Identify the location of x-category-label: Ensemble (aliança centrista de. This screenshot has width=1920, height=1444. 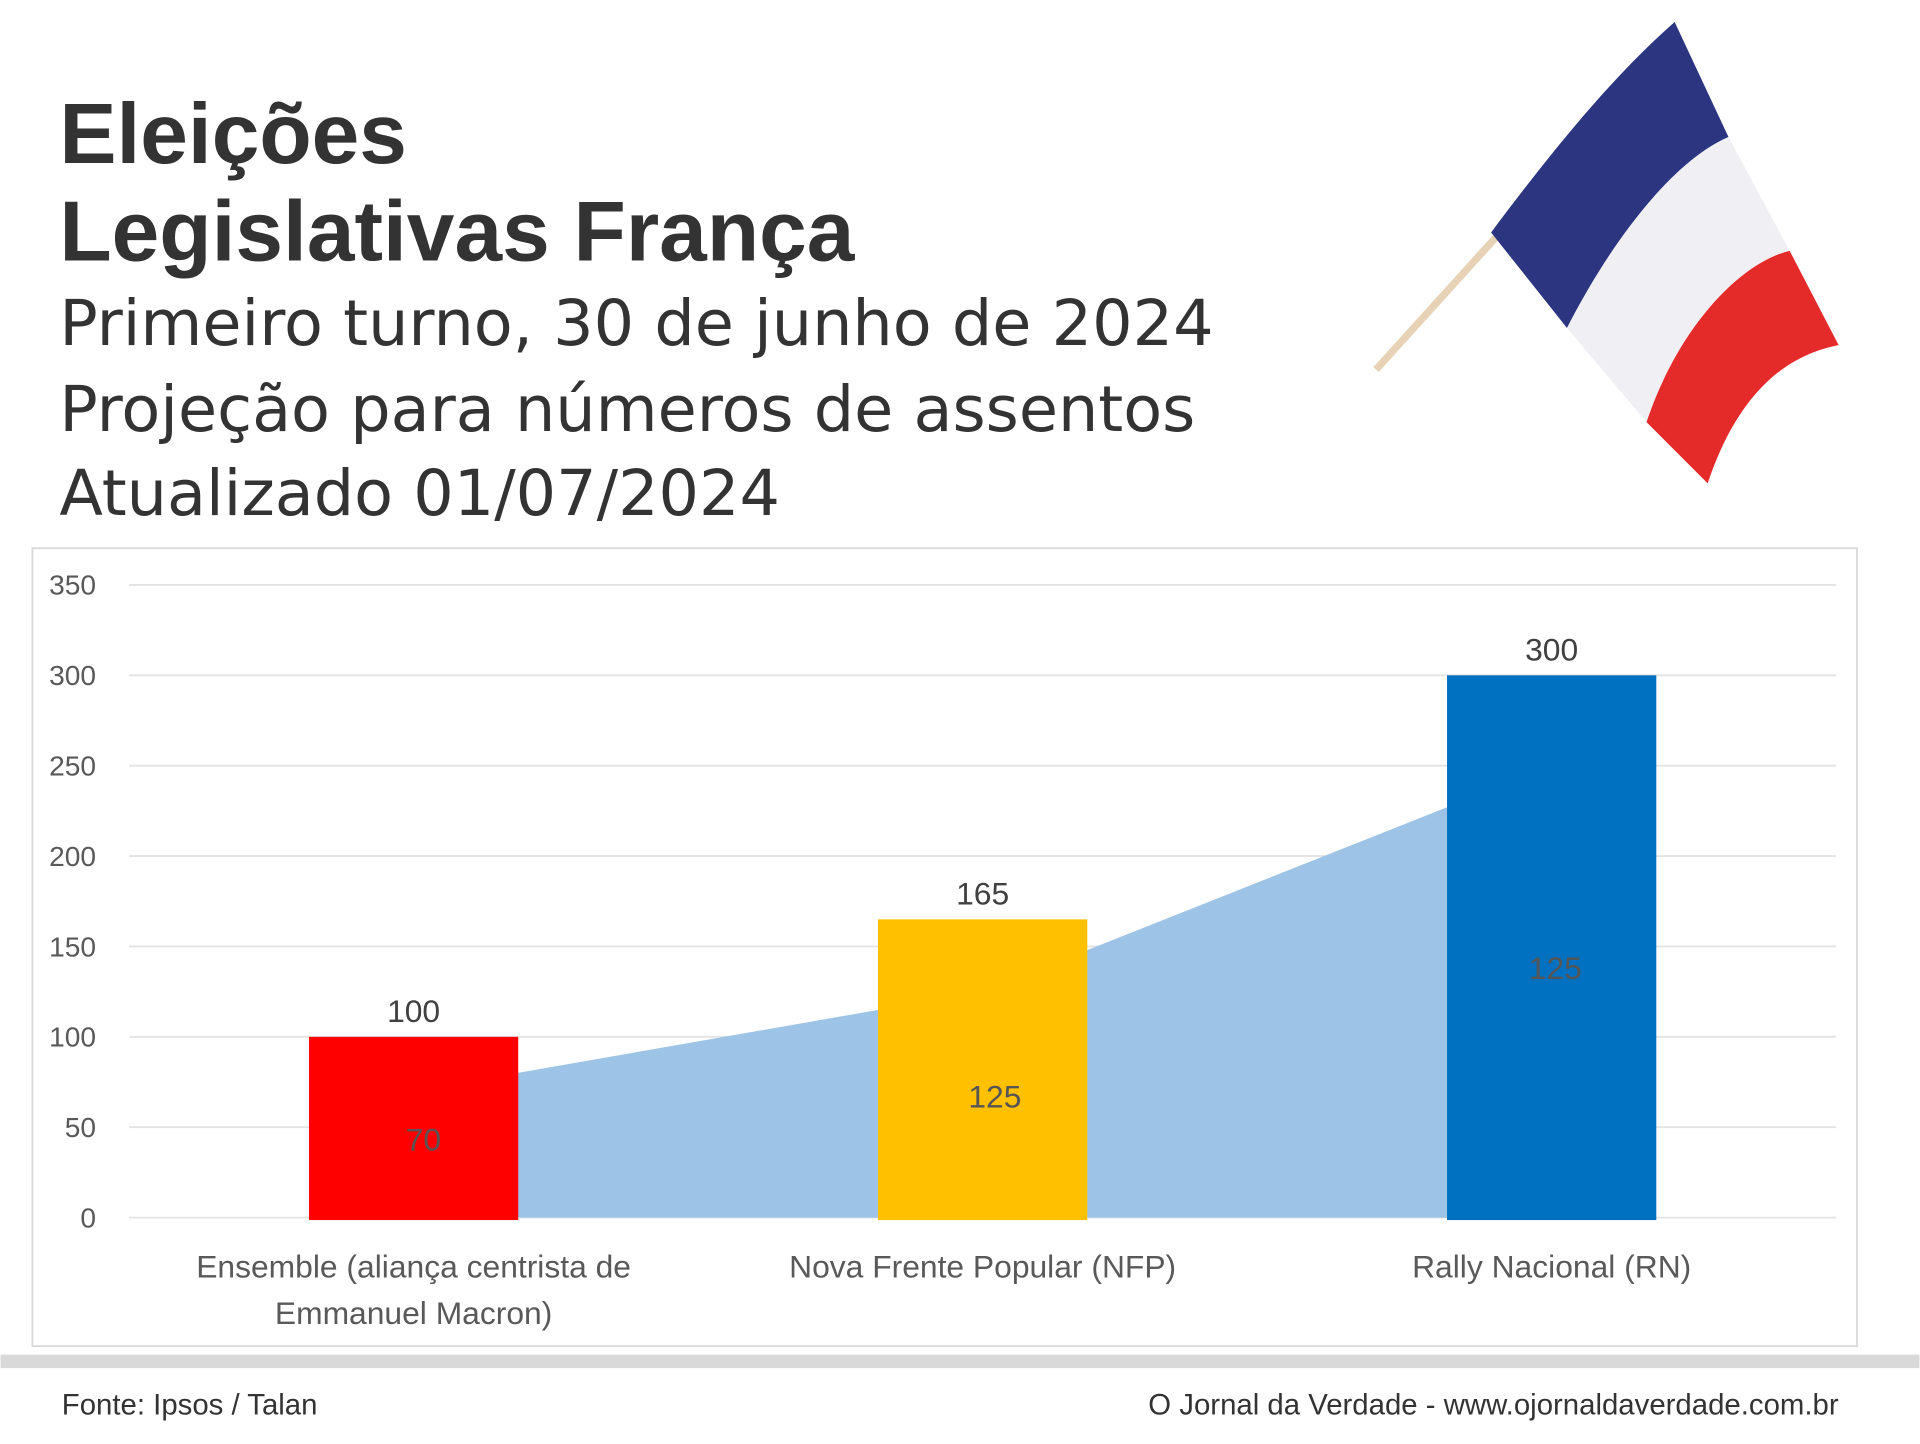
(413, 1267).